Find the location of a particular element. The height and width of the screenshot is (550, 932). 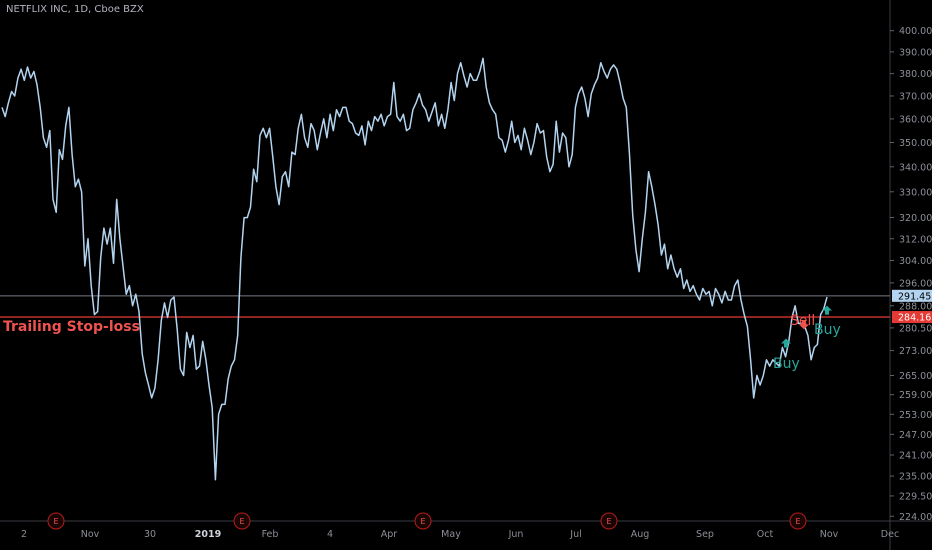

time-tick-label: 30 is located at coordinates (150, 534).